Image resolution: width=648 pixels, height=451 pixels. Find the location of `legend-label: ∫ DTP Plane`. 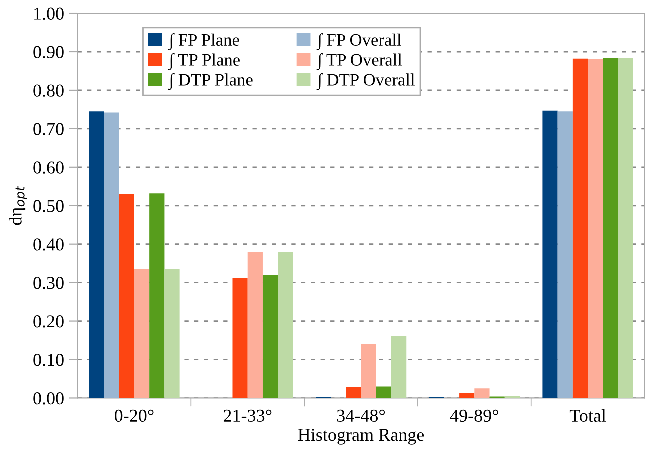

legend-label: ∫ DTP Plane is located at coordinates (210, 81).